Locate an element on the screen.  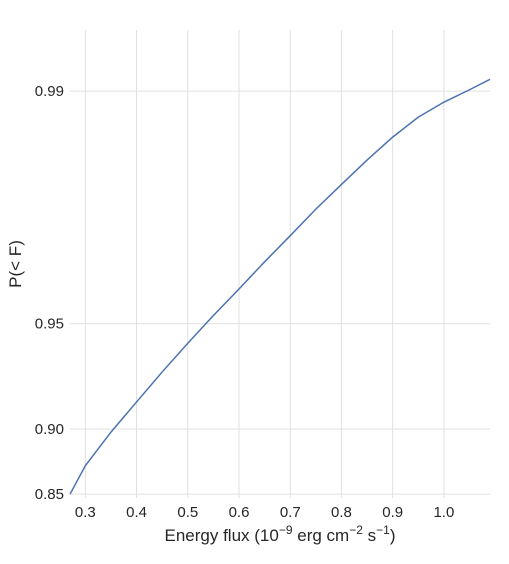
y-tick-label: 0.90 is located at coordinates (49, 429).